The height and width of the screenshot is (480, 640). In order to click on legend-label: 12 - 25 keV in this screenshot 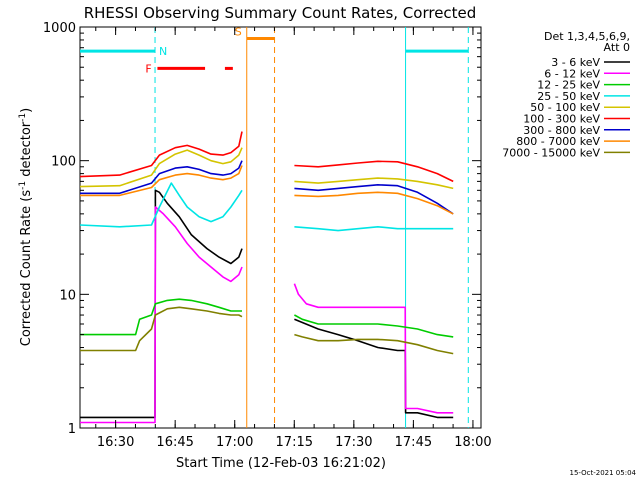, I will do `click(568, 85)`.